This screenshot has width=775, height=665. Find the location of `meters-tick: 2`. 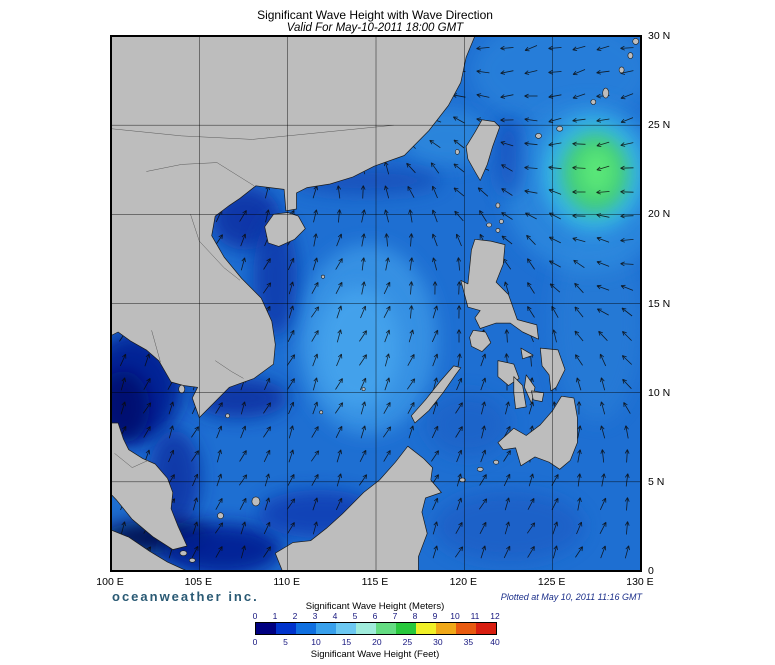

meters-tick: 2 is located at coordinates (295, 616).